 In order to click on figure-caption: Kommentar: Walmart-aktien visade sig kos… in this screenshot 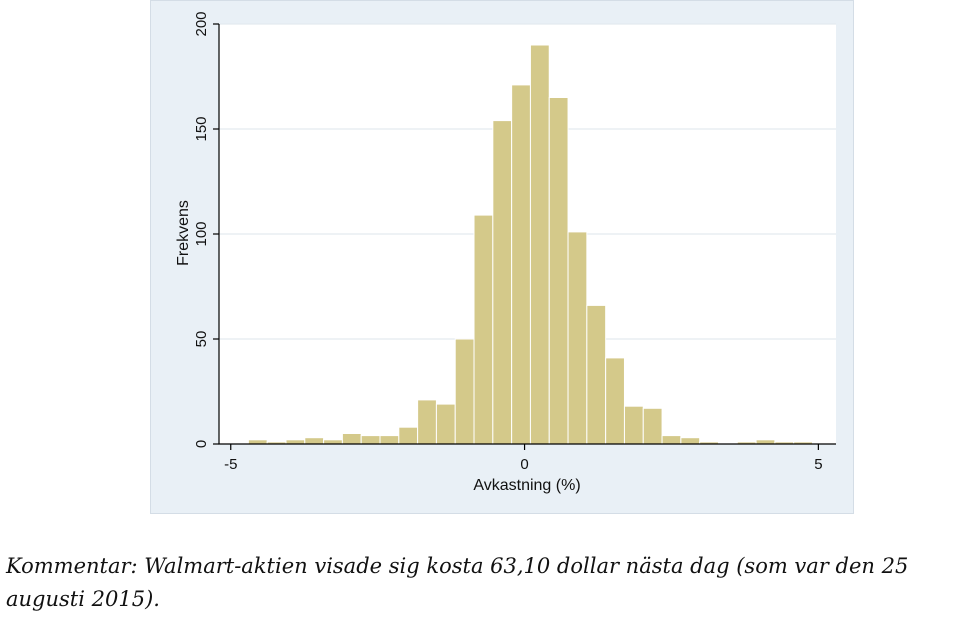, I will do `click(457, 582)`.